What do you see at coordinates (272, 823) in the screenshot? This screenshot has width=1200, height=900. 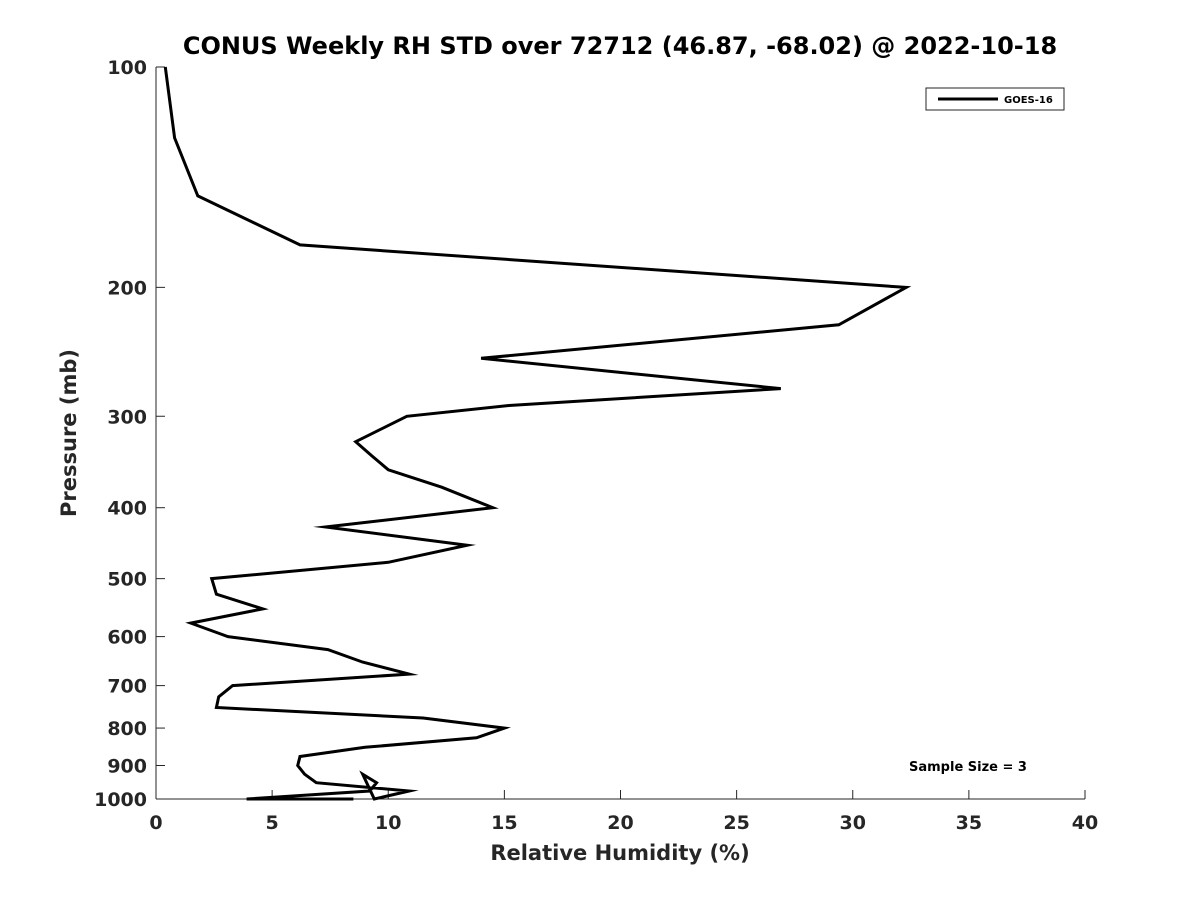 I see `x-tick-label: 5` at bounding box center [272, 823].